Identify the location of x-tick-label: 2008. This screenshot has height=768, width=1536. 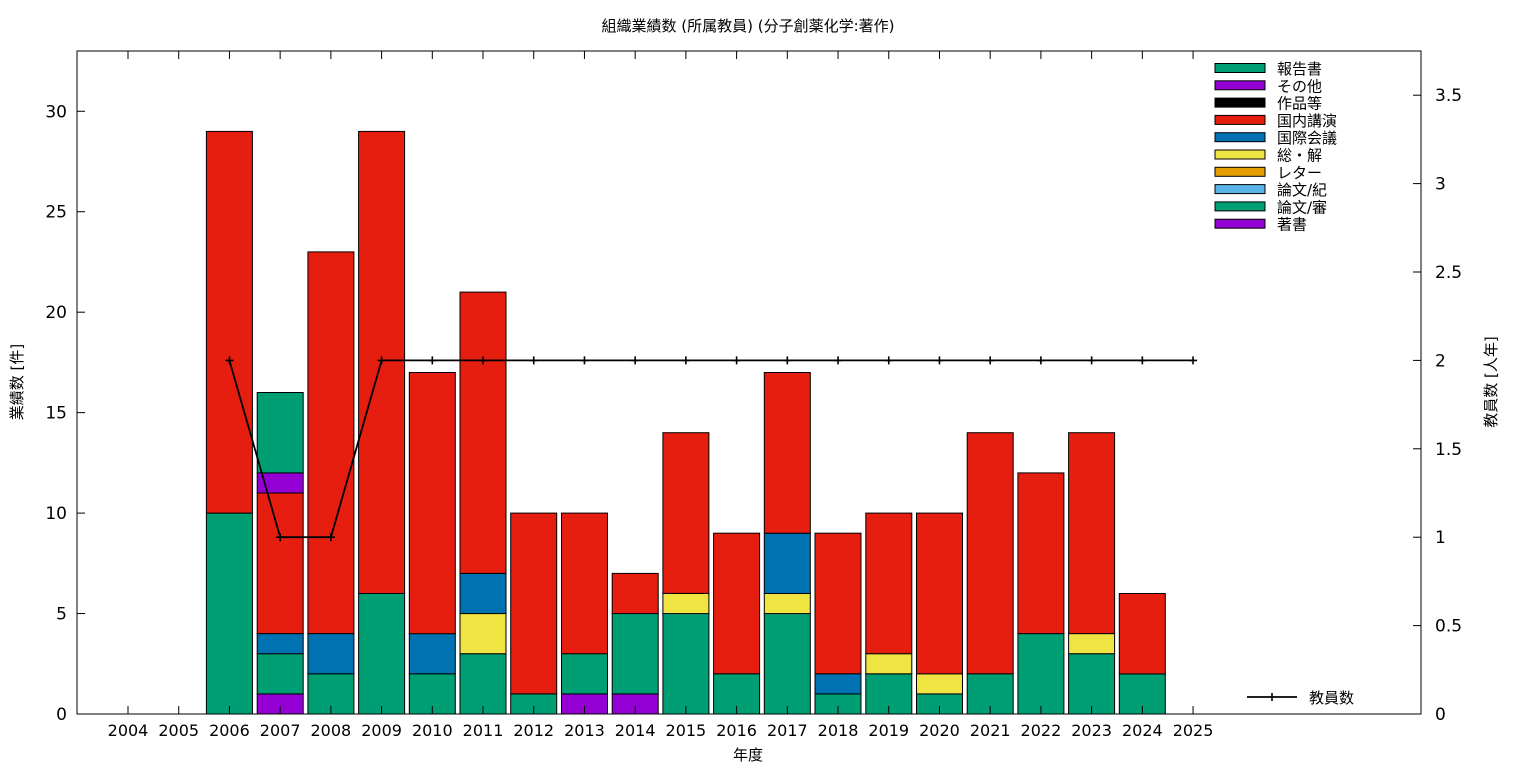
(331, 730).